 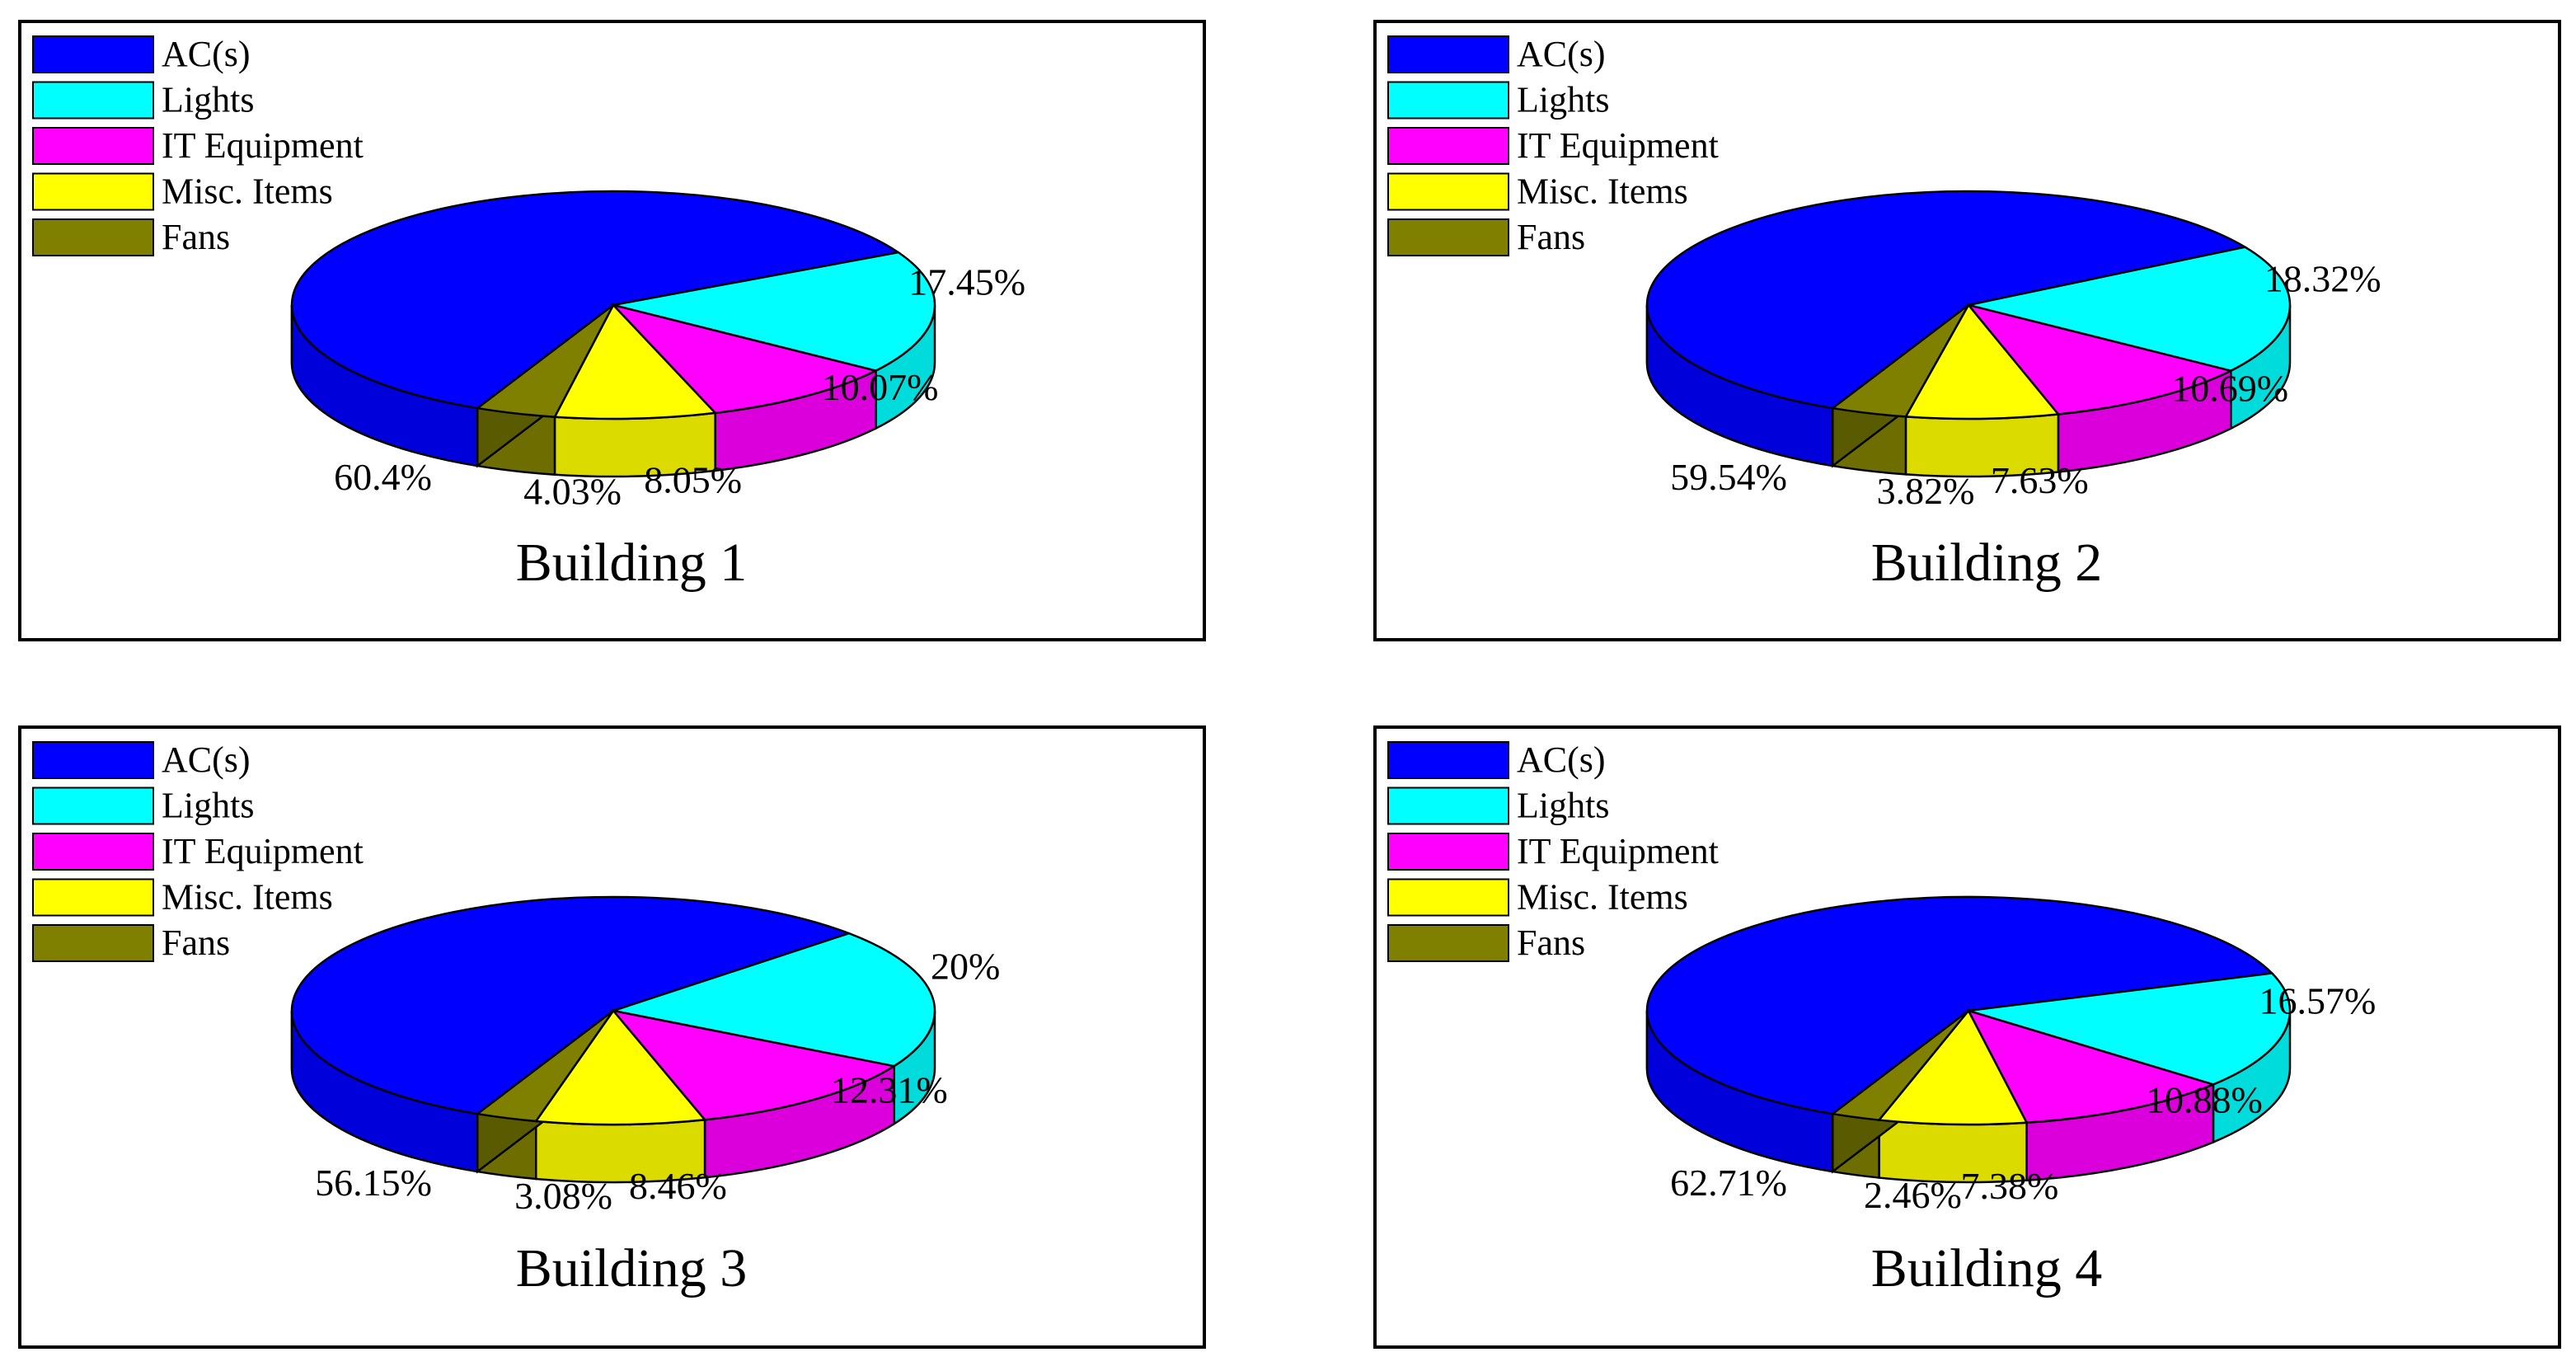 I want to click on data-label-ac: 56.15%, so click(x=374, y=1183).